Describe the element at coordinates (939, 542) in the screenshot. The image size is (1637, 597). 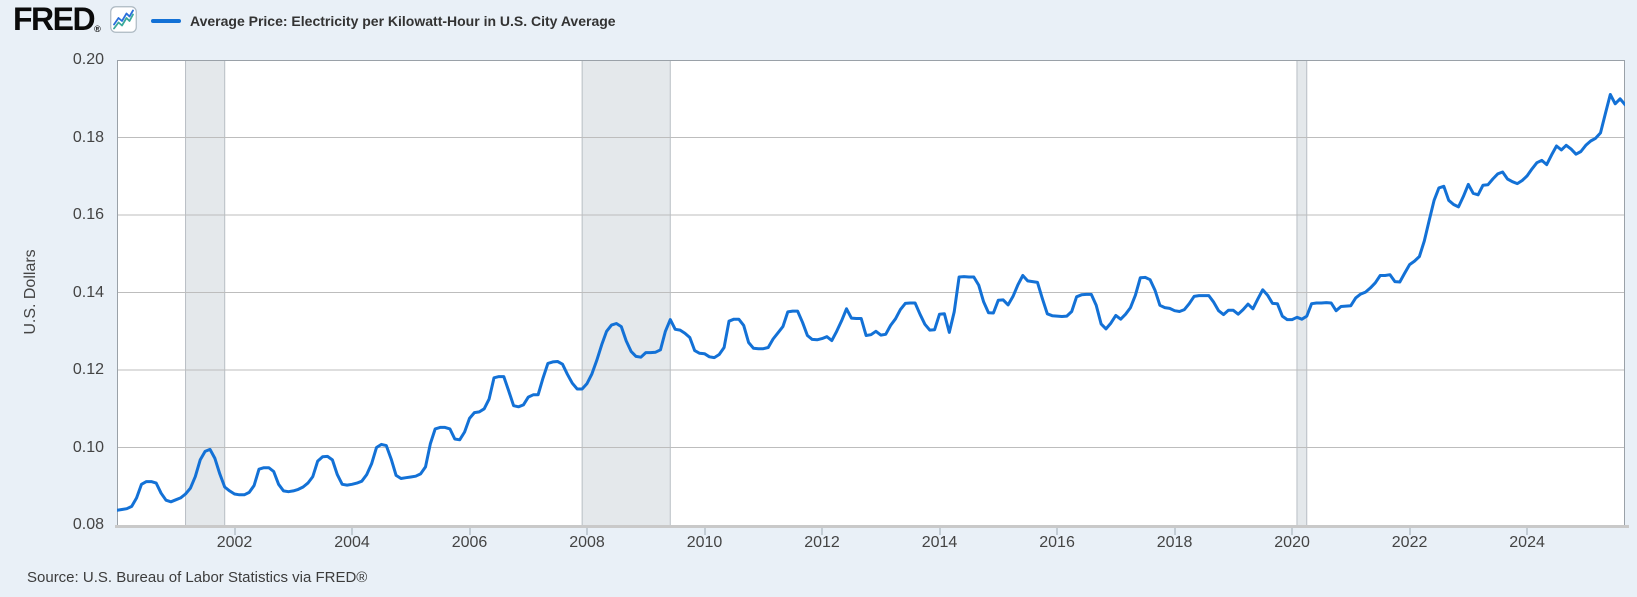
I see `x-tick-label: 2014` at that location.